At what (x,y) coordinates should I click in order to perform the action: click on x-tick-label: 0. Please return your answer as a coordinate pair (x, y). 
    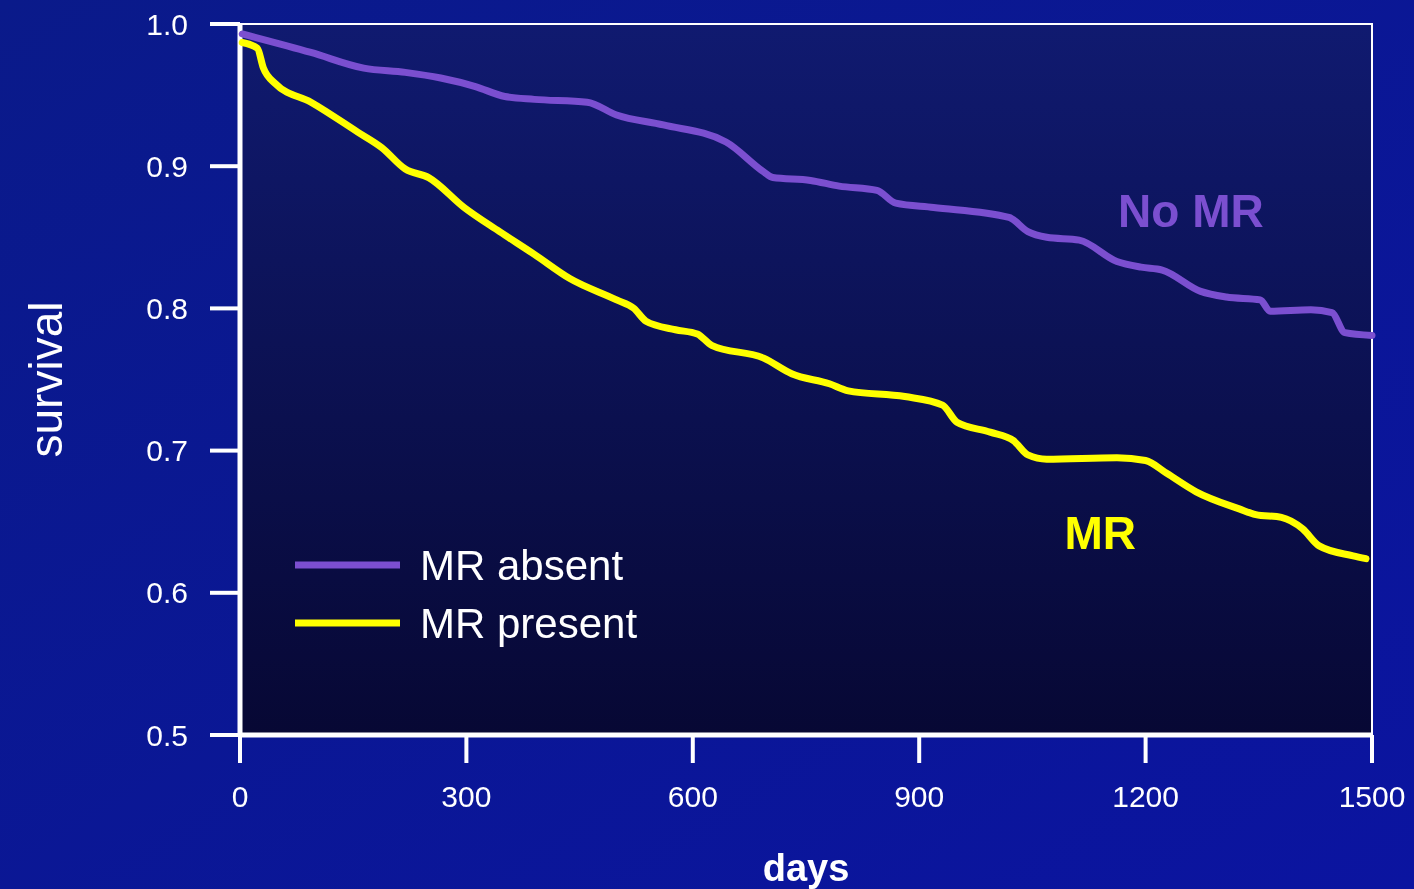
    Looking at the image, I should click on (240, 796).